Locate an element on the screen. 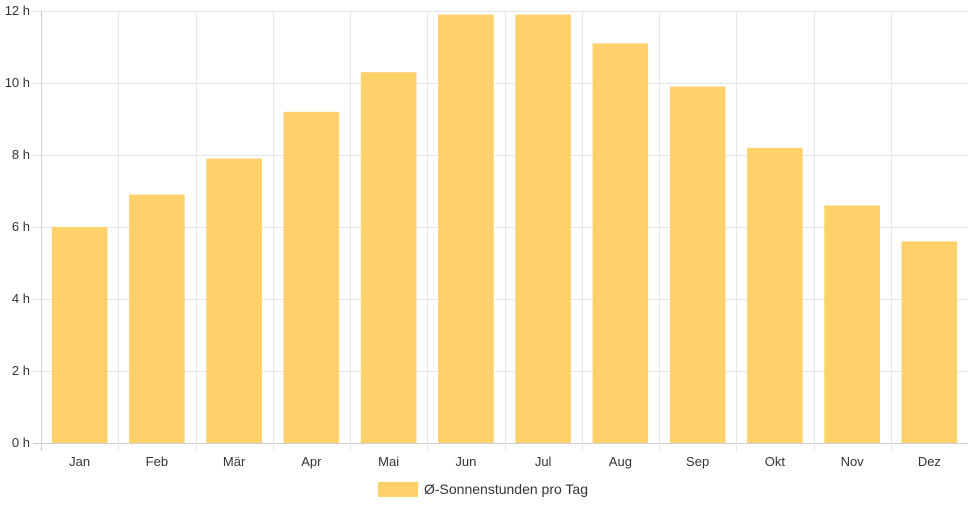 This screenshot has height=508, width=968. y-tick-label: 0 h is located at coordinates (21, 442).